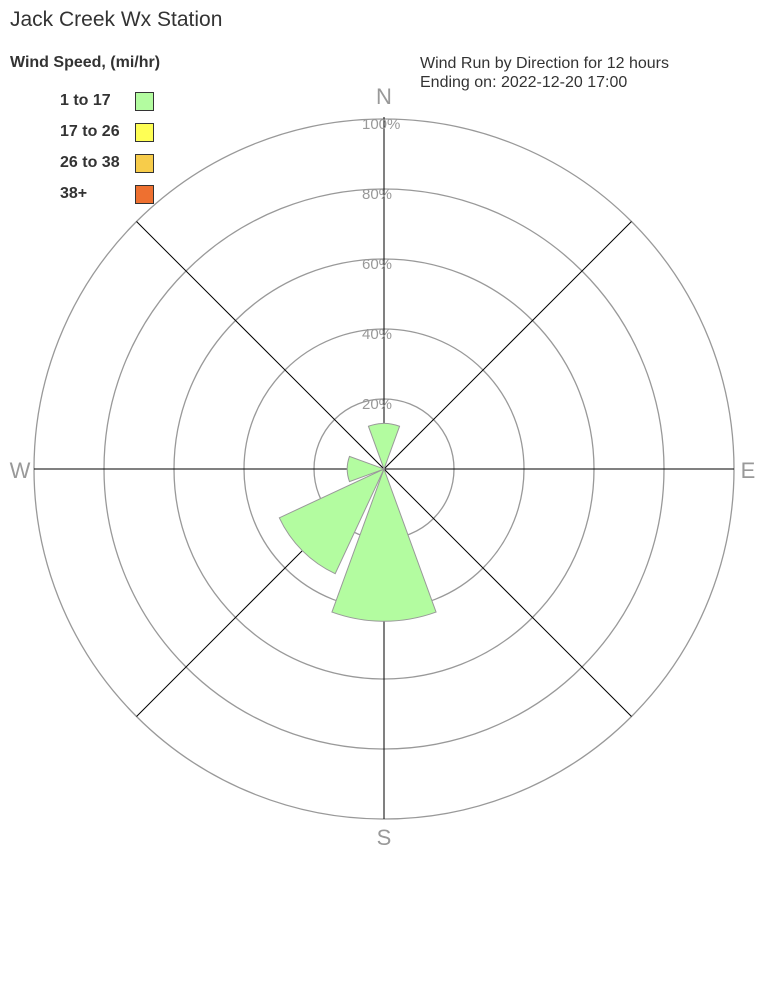 The width and height of the screenshot is (768, 1008). I want to click on compass-label-s: S, so click(384, 837).